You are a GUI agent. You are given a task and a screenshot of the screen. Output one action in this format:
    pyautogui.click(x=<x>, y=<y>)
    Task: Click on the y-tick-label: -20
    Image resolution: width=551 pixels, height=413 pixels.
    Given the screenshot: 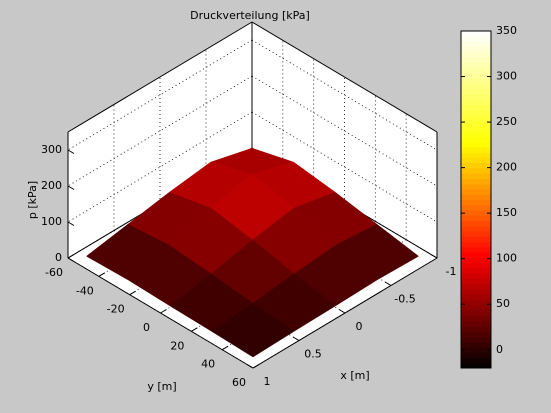 What is the action you would take?
    pyautogui.click(x=116, y=309)
    